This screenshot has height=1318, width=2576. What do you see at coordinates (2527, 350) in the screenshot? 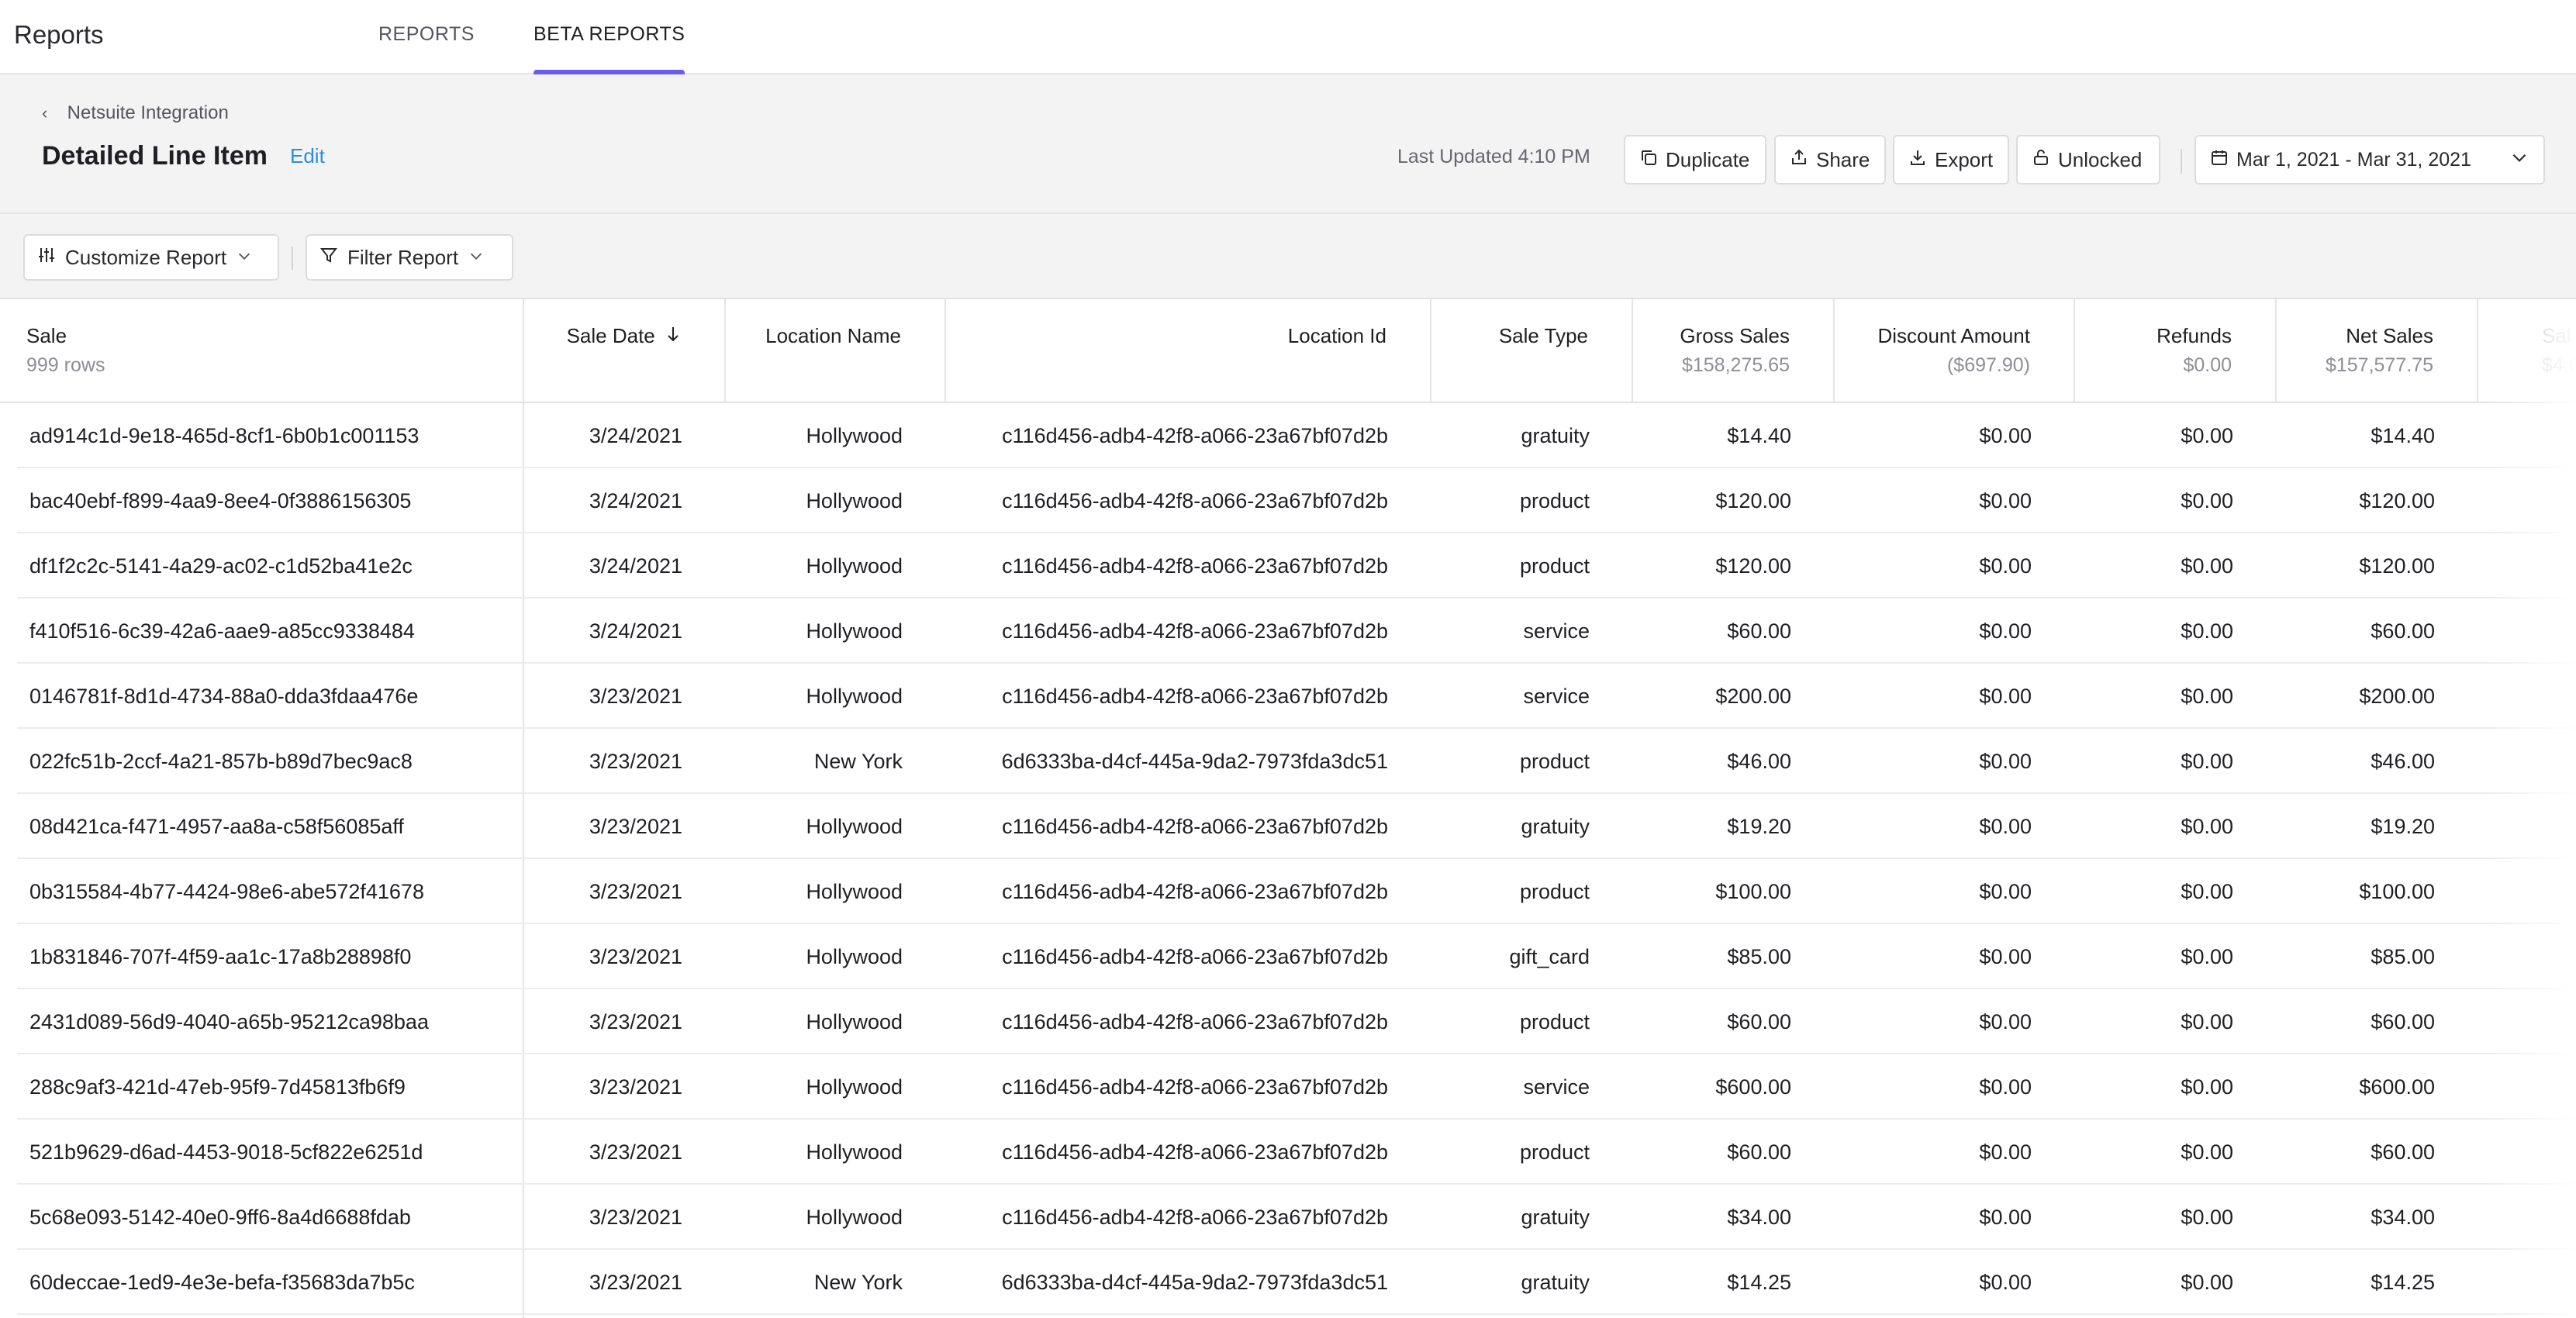
I see `column-header-partial: Sal $4,6` at bounding box center [2527, 350].